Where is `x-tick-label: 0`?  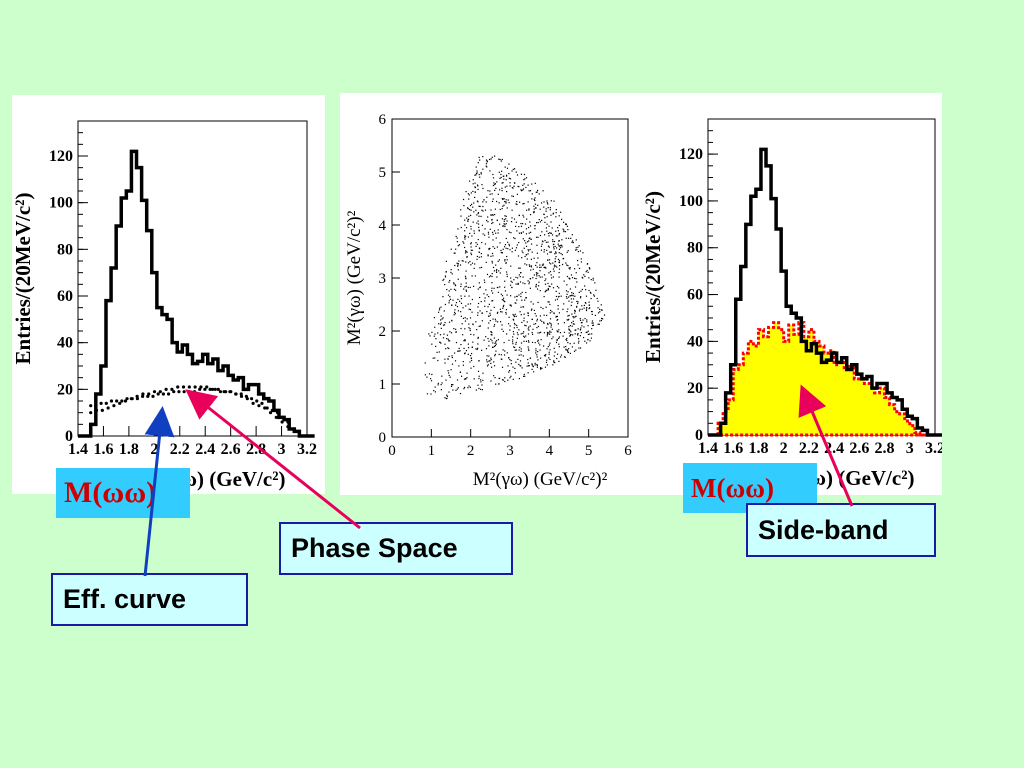 x-tick-label: 0 is located at coordinates (392, 451).